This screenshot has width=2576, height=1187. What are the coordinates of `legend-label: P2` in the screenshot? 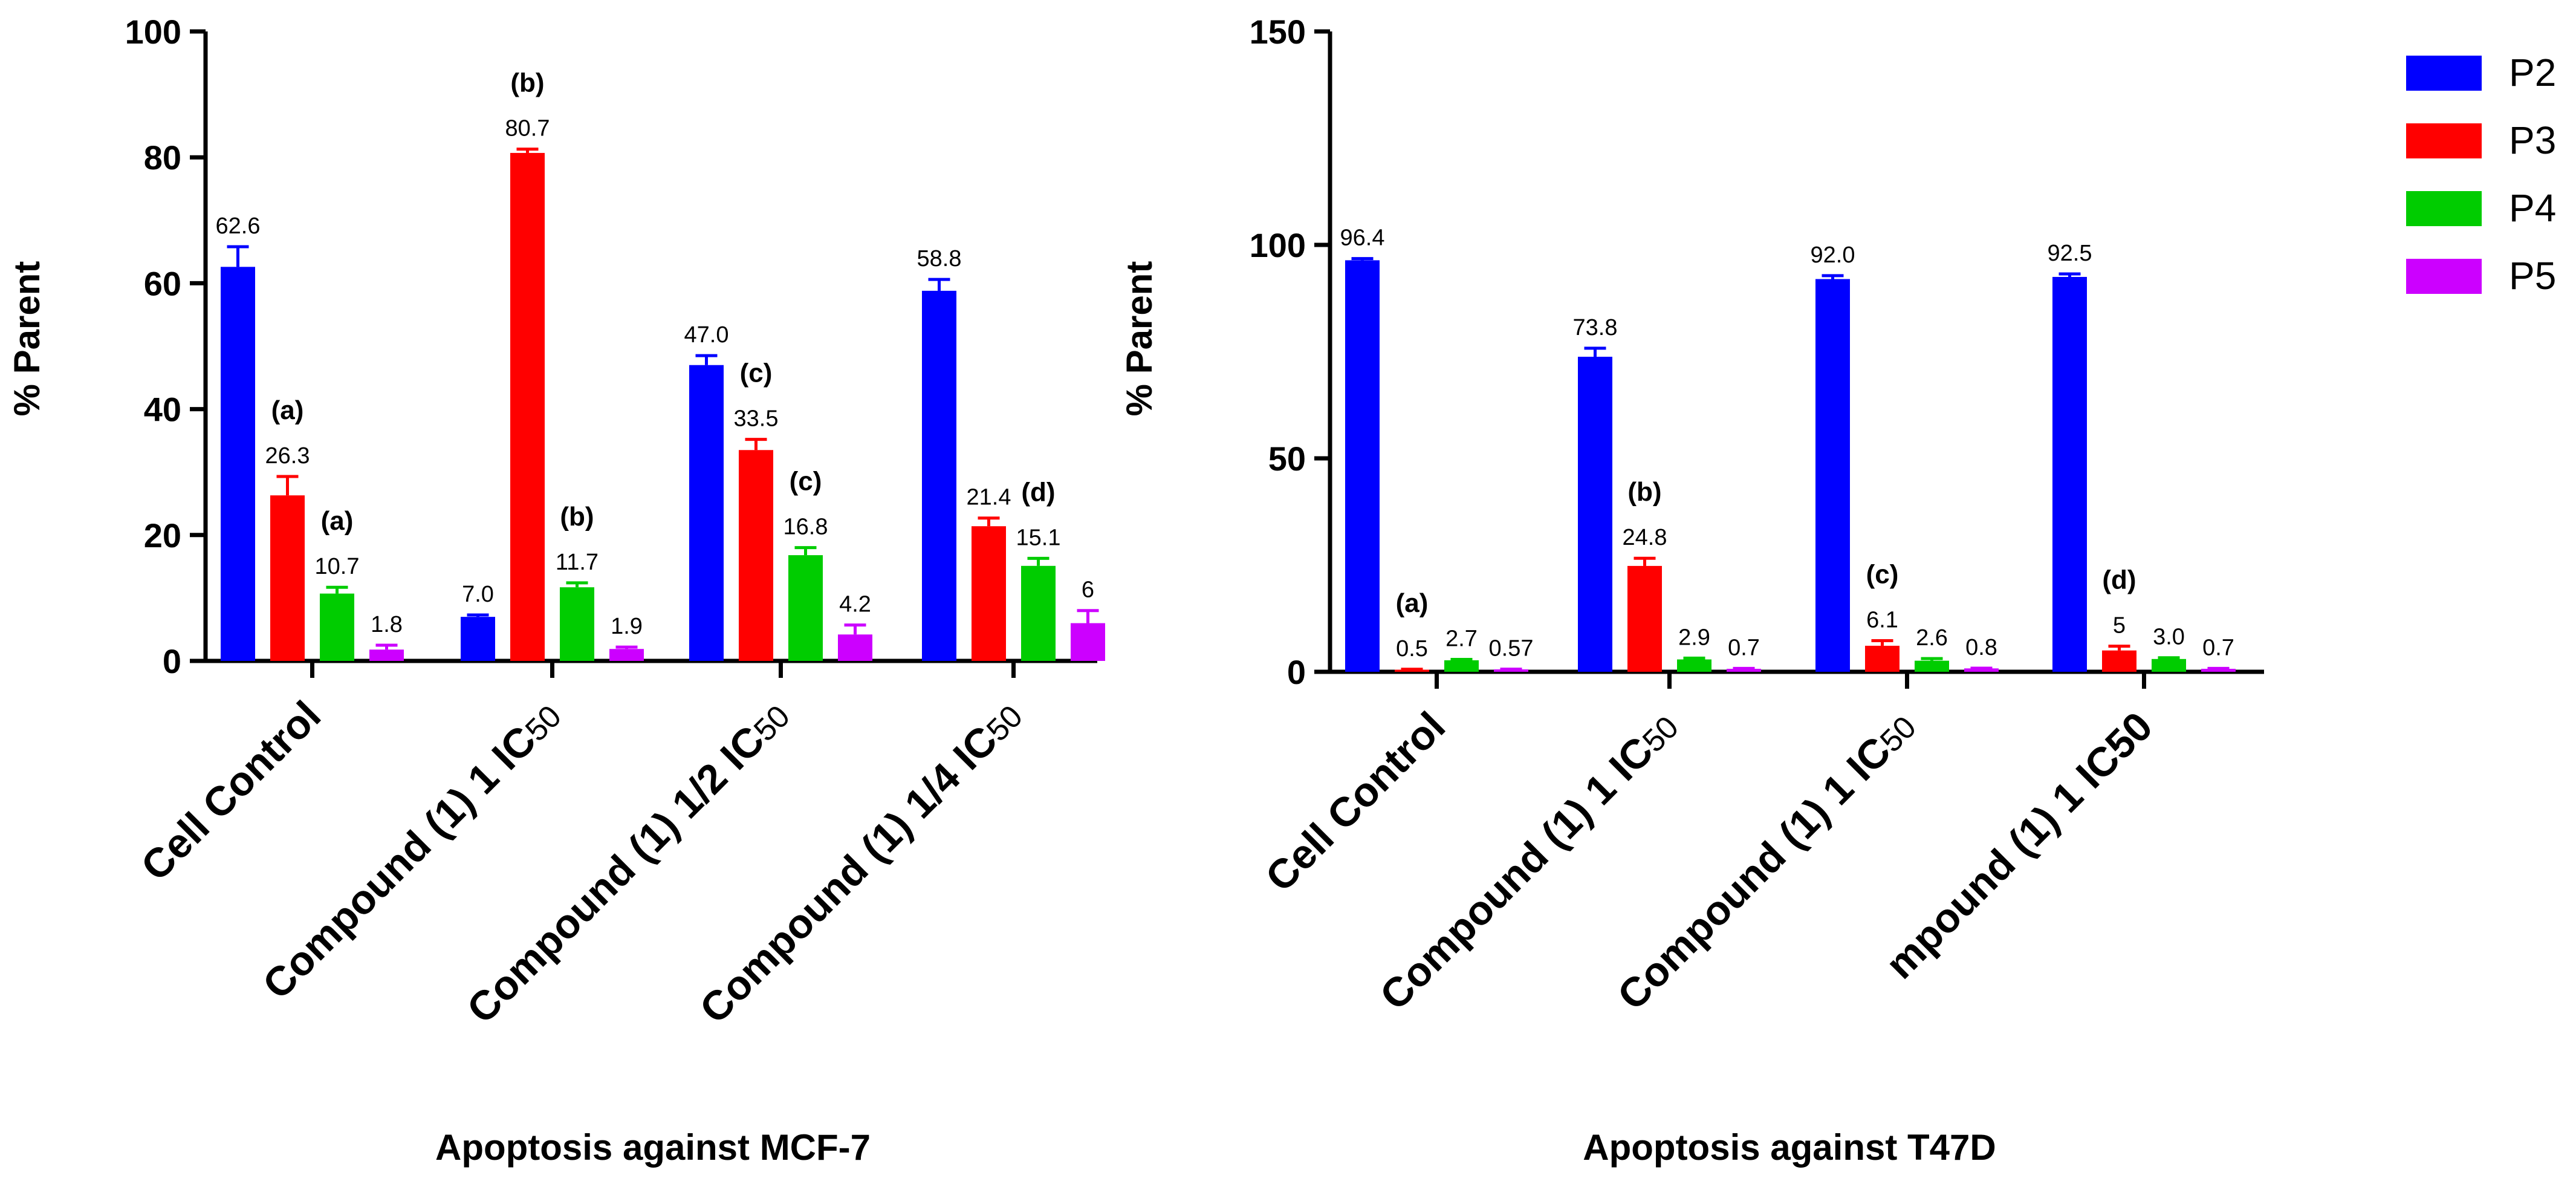 It's located at (2532, 72).